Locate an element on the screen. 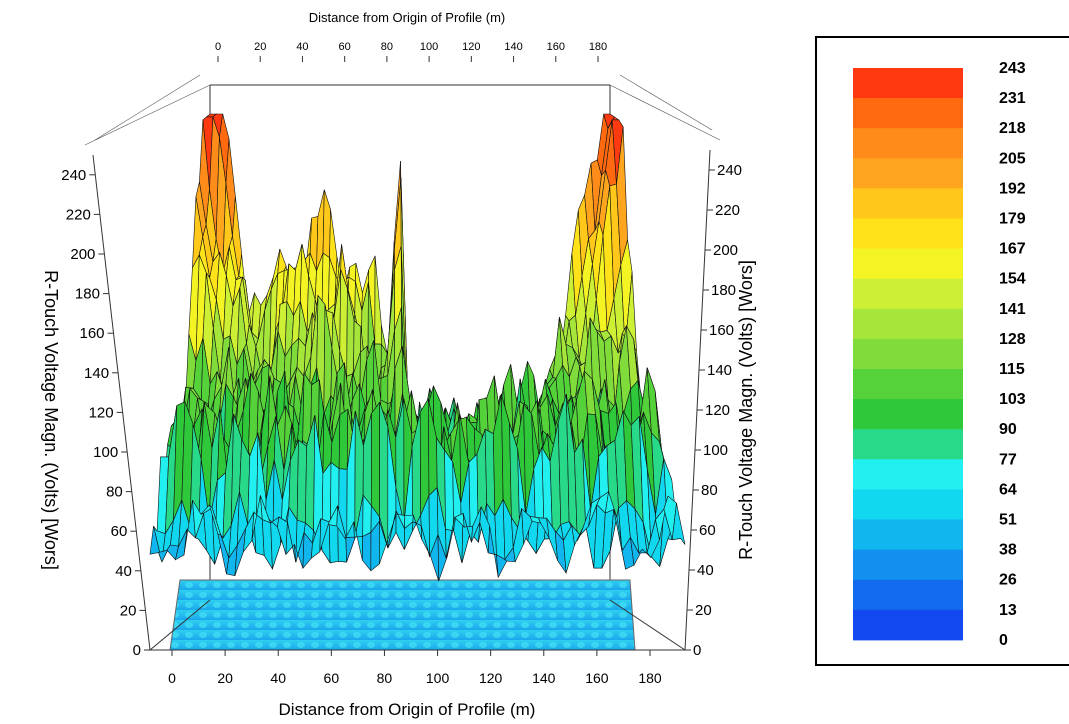 This screenshot has width=1069, height=724. top-x-tick-label: 120 is located at coordinates (471, 47).